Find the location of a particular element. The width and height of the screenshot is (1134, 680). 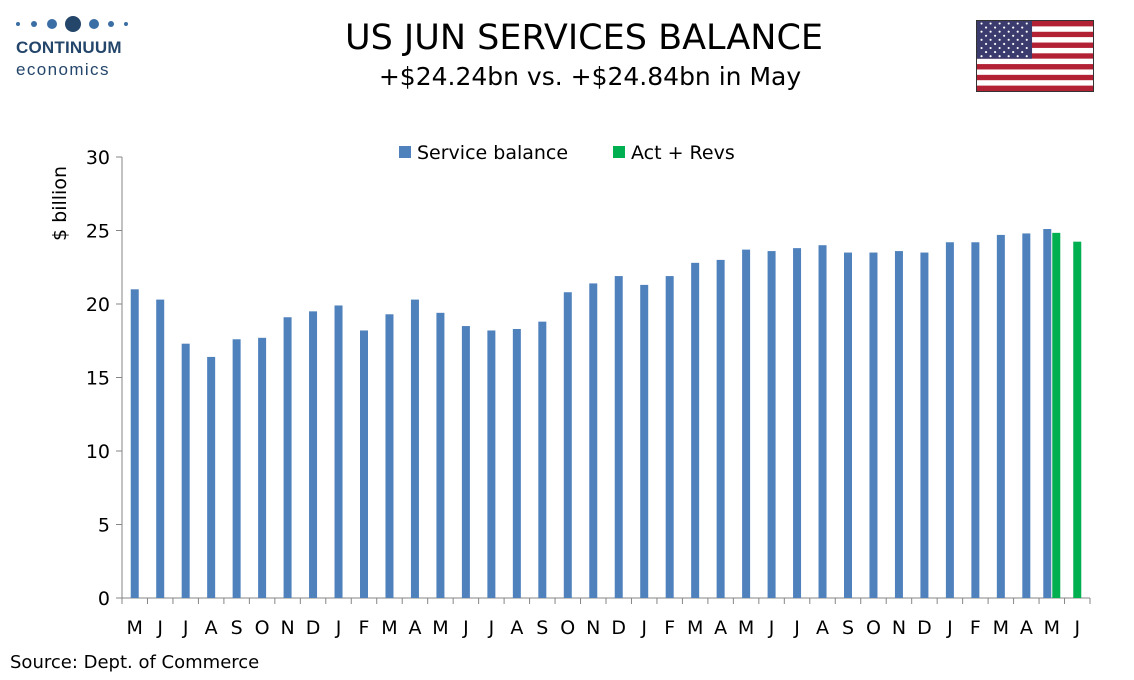

y-tick-label: 10 is located at coordinates (98, 452).